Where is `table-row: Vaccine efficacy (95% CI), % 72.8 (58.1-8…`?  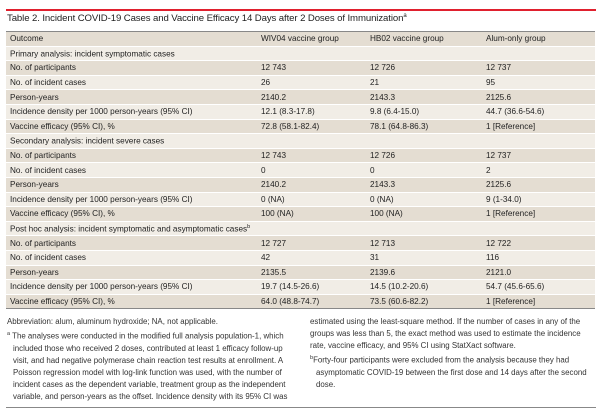
table-row: Vaccine efficacy (95% CI), % 72.8 (58.1-8… is located at coordinates (300, 127).